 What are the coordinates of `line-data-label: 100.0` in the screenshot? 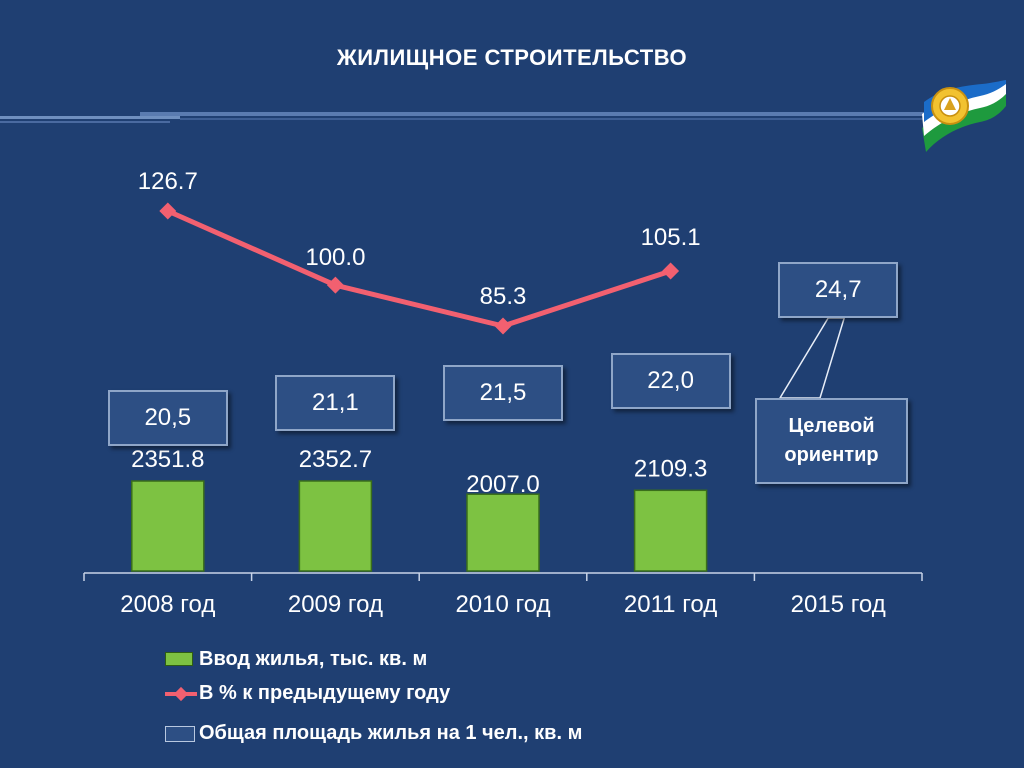 It's located at (335, 257).